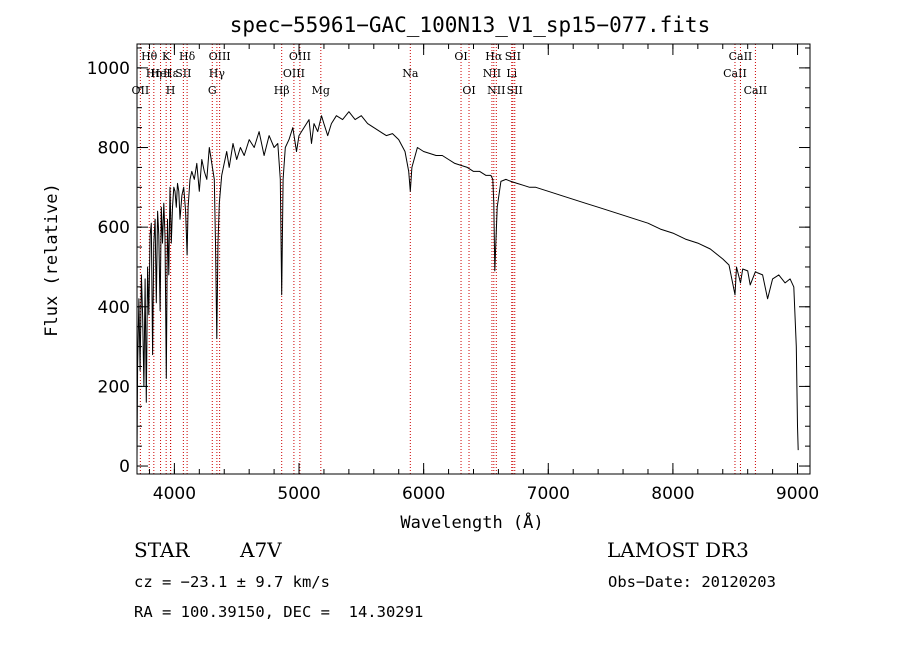  I want to click on spectral-line-label: Mg, so click(321, 90).